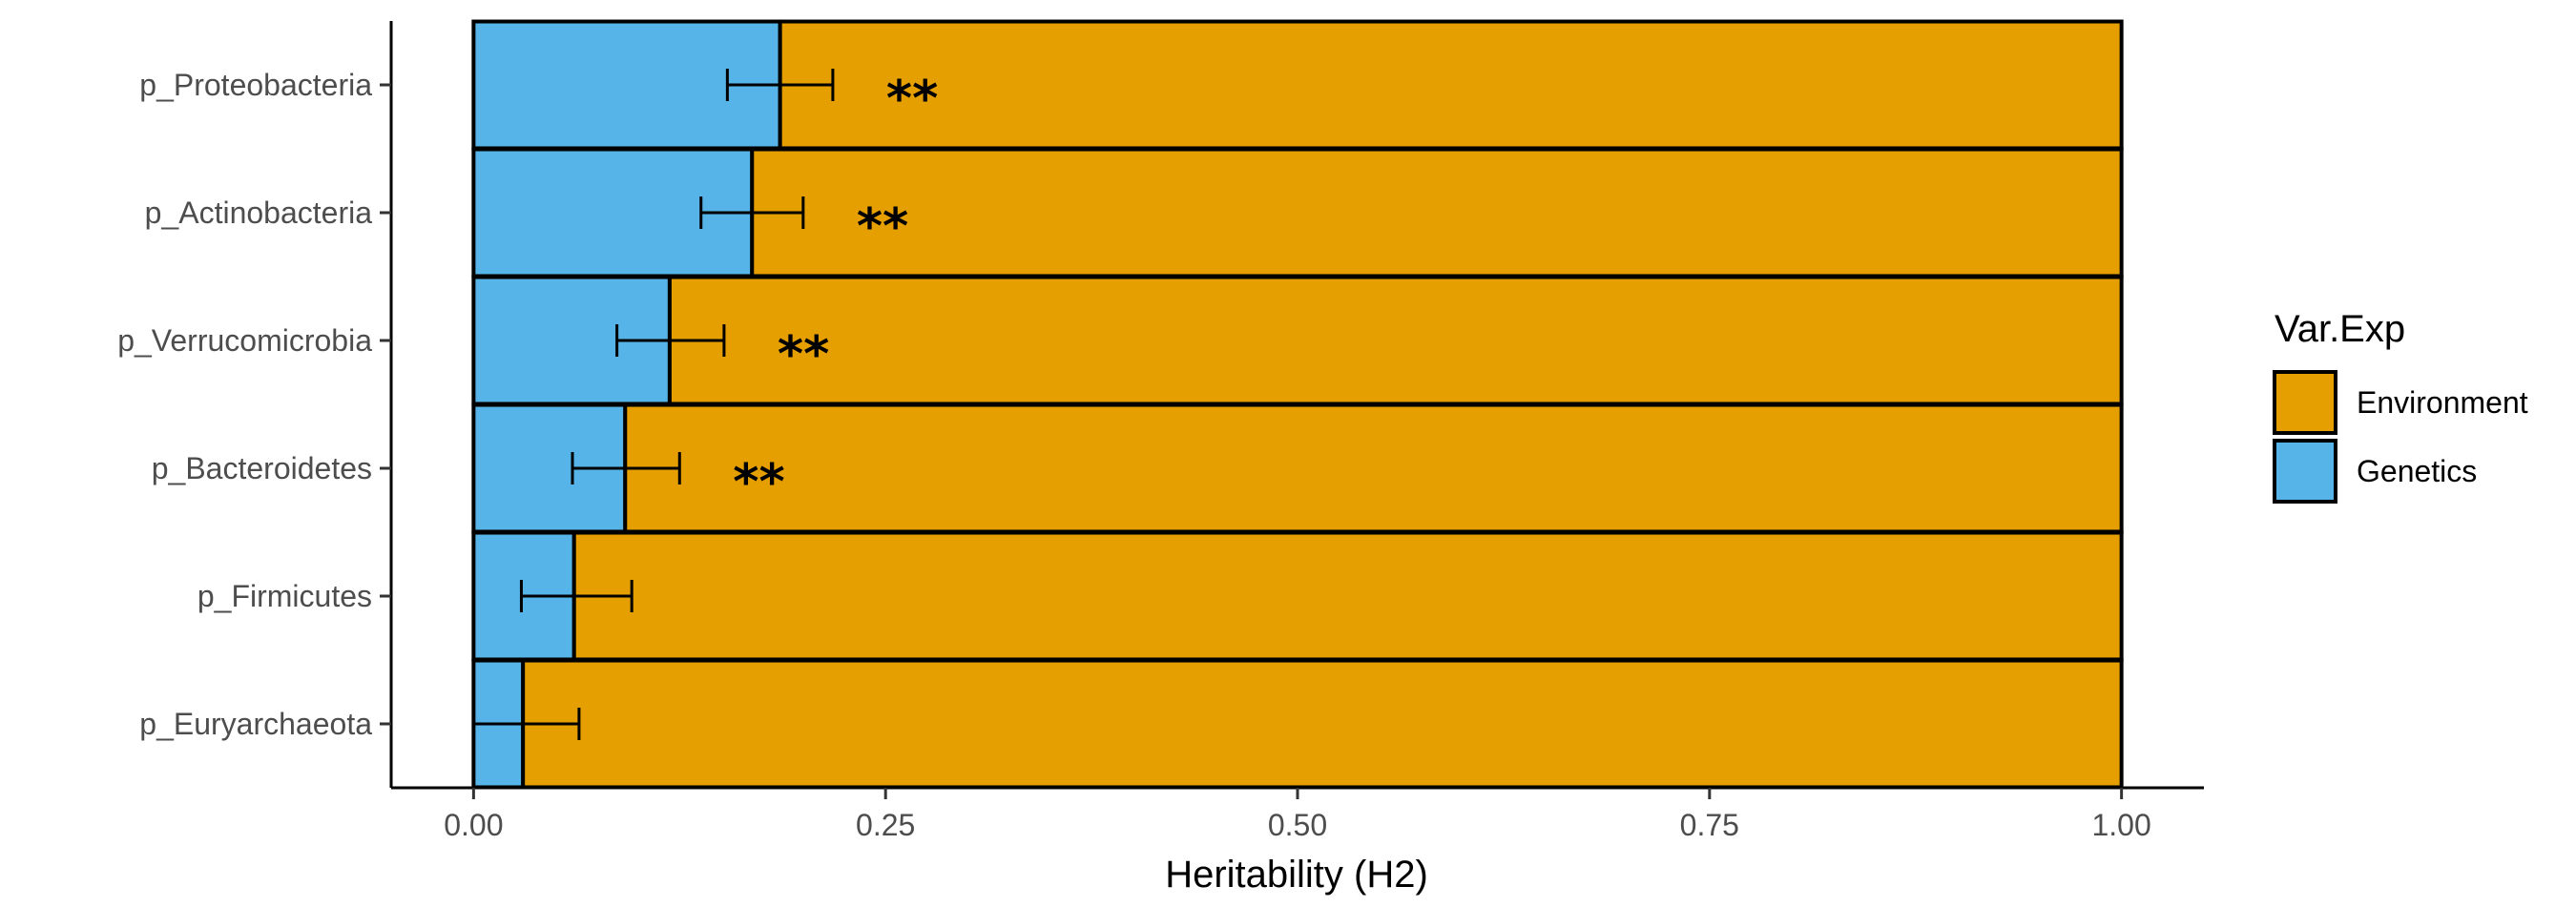 The image size is (2576, 907). I want to click on x-tick-label-0.00: 0.00, so click(473, 825).